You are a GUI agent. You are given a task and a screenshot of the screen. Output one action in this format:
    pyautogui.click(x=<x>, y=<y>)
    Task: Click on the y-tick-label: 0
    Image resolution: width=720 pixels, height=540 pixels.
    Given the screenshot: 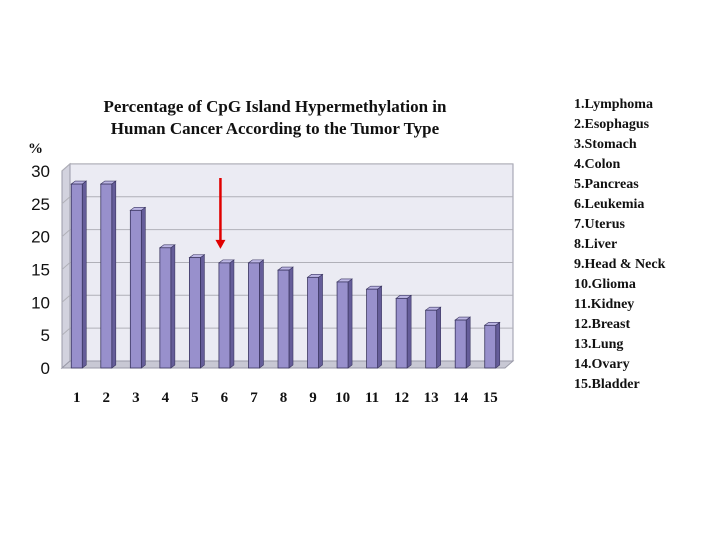 What is the action you would take?
    pyautogui.click(x=45, y=368)
    